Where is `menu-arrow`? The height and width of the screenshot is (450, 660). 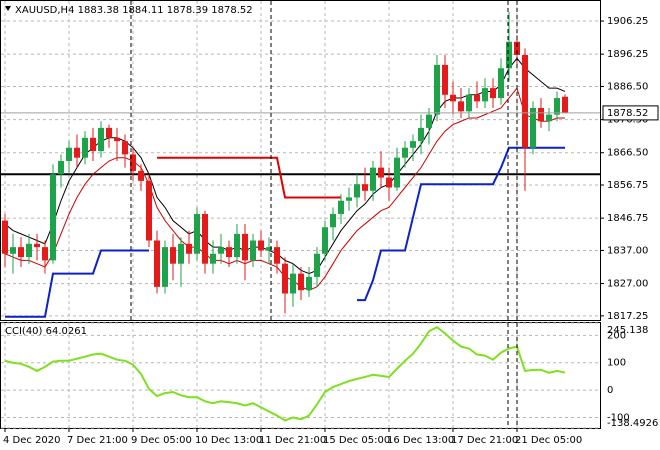 menu-arrow is located at coordinates (8, 8).